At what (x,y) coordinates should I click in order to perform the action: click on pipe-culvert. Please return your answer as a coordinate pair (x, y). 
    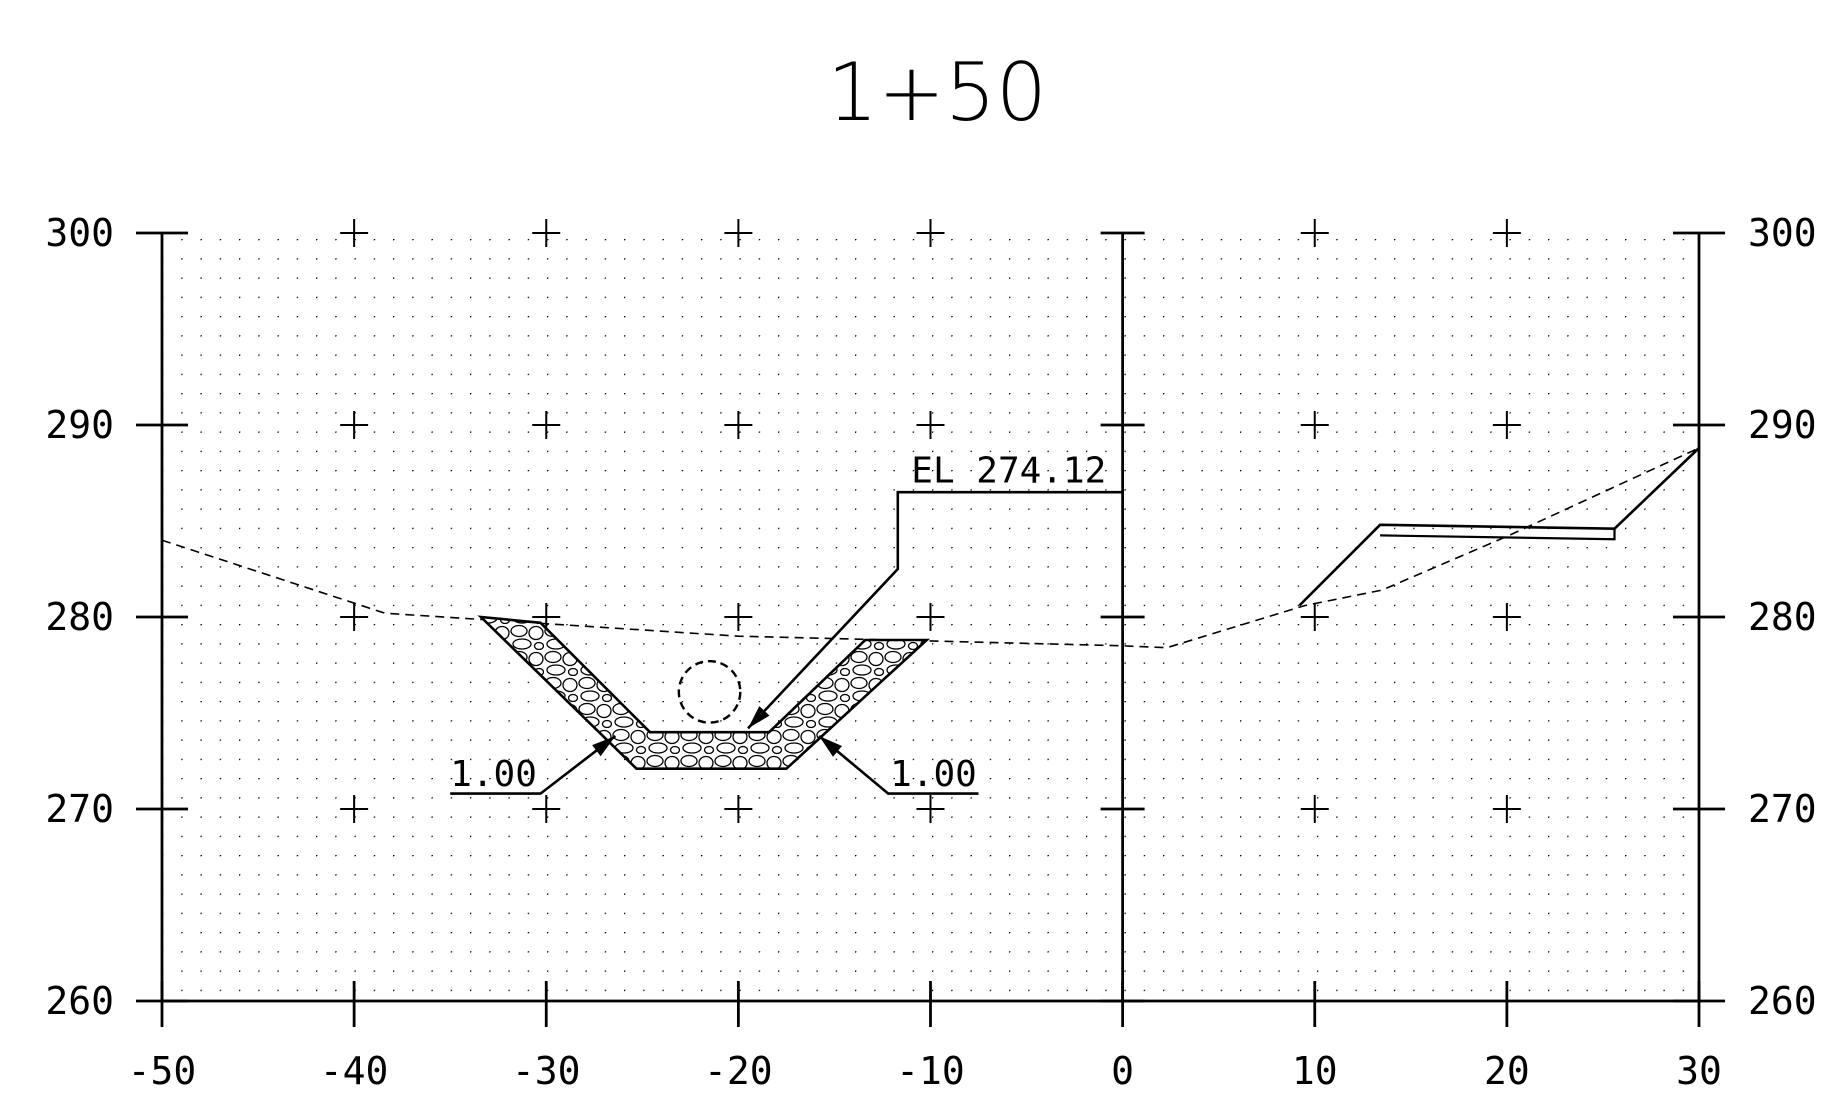
    Looking at the image, I should click on (709, 691).